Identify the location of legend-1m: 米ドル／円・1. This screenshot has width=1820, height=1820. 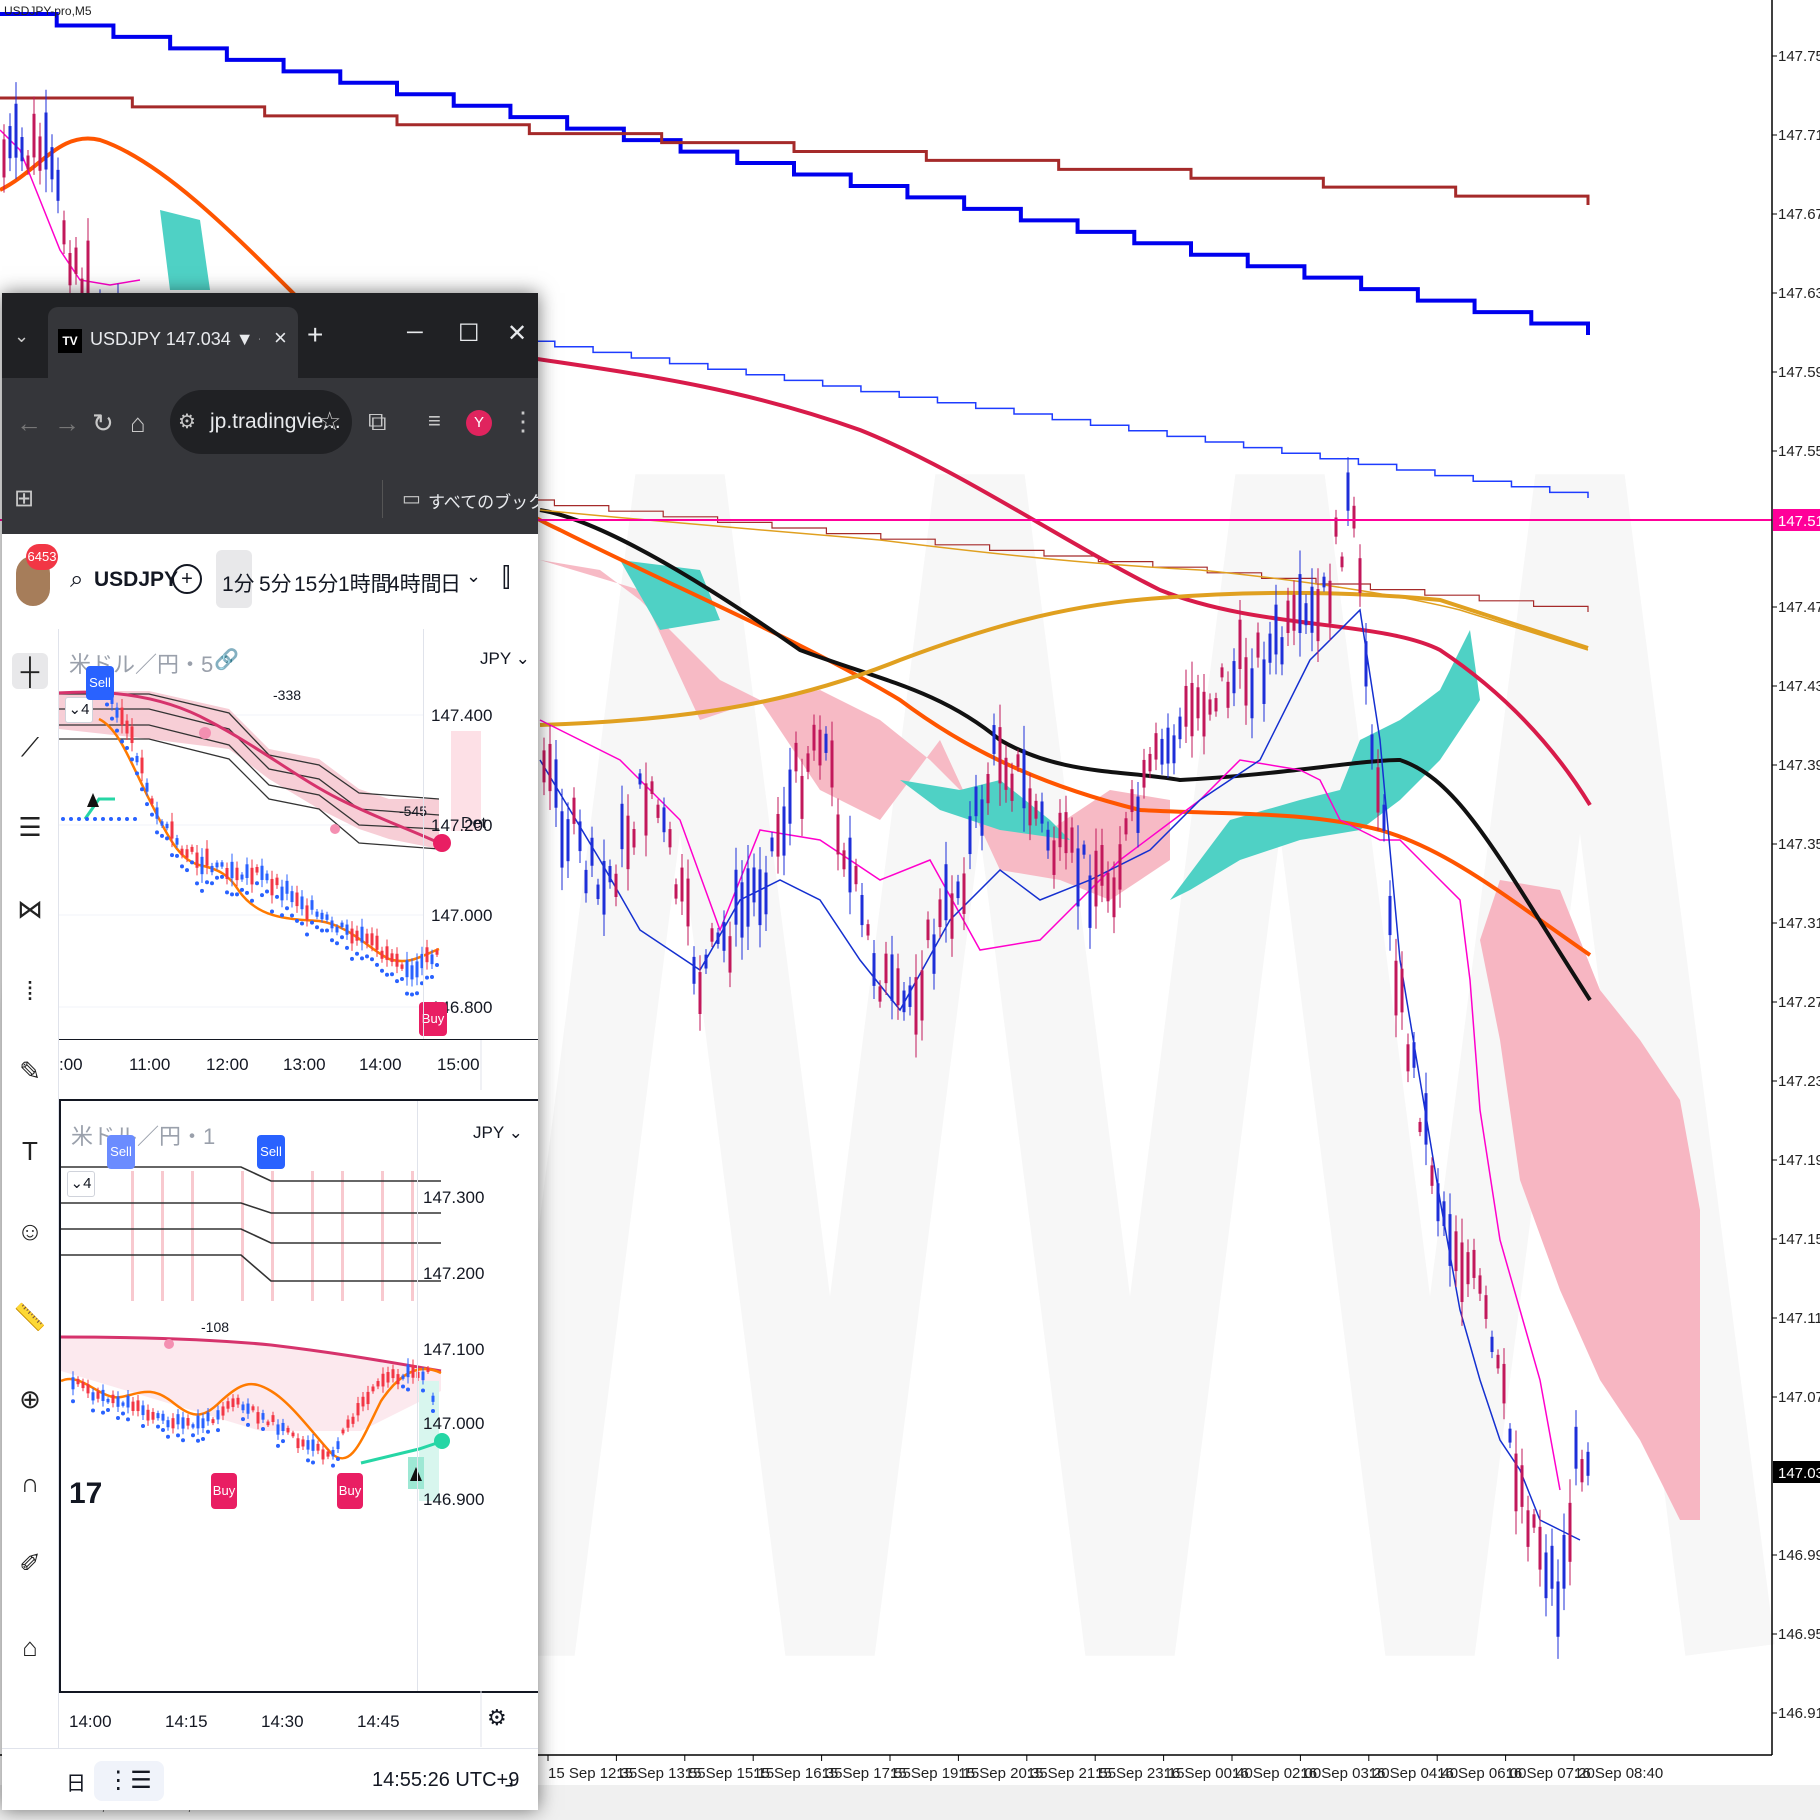
(143, 1136).